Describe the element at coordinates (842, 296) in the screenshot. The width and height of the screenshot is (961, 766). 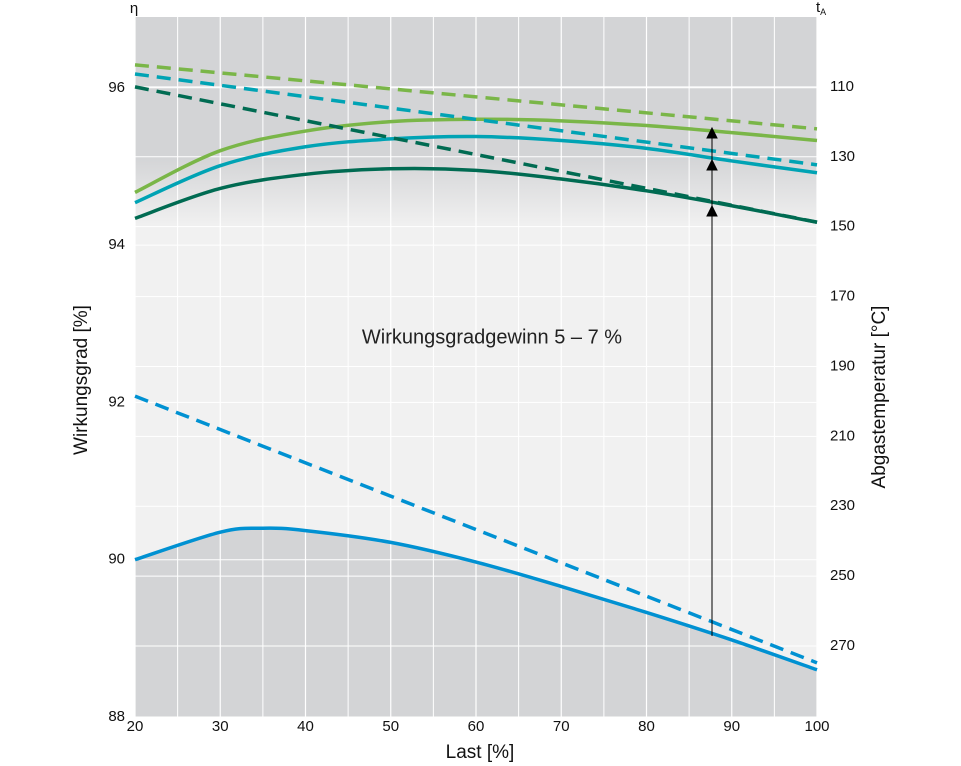
I see `y2-tick-label: 170` at that location.